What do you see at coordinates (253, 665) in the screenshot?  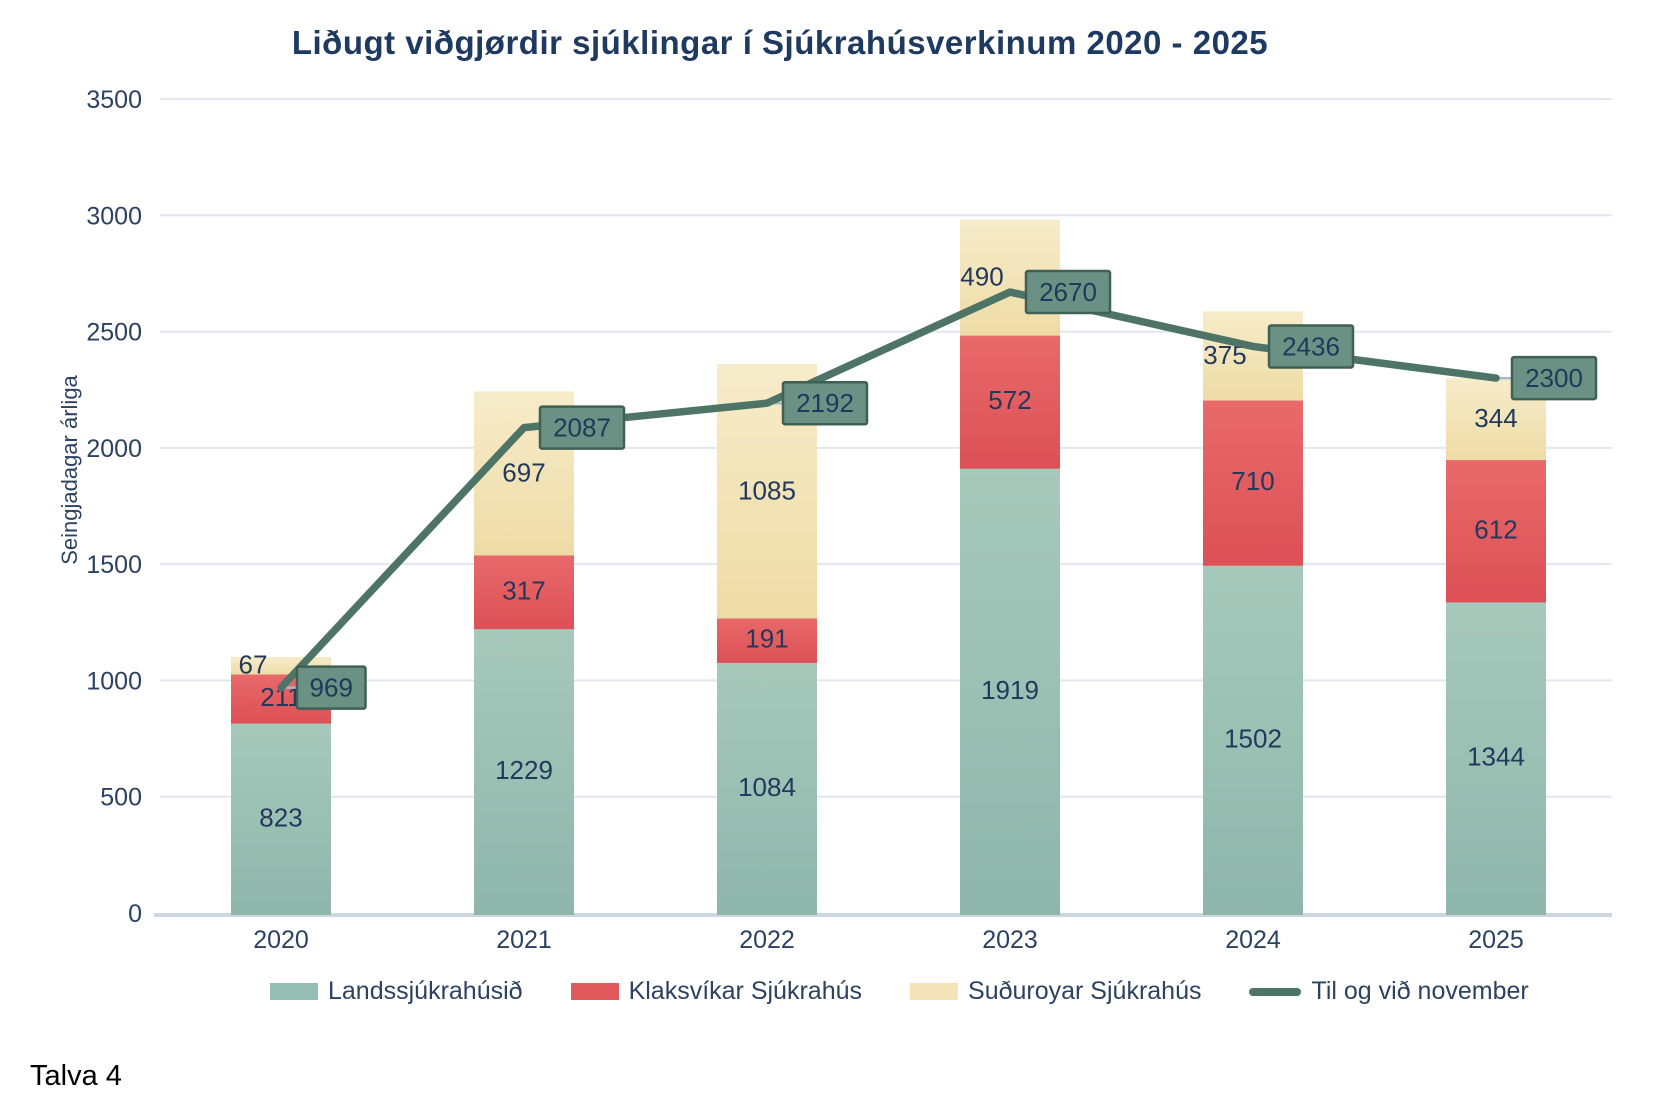 I see `bar-value-label: 67` at bounding box center [253, 665].